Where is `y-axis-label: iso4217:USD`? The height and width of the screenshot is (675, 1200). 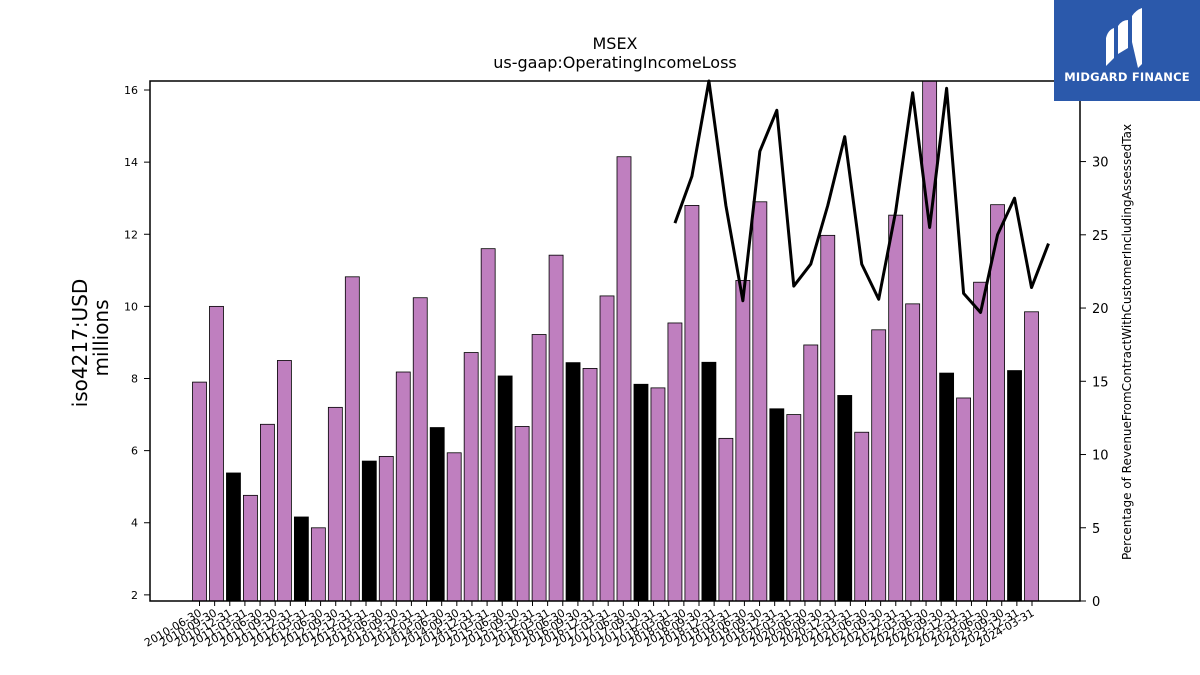
y-axis-label: iso4217:USD is located at coordinates (80, 343).